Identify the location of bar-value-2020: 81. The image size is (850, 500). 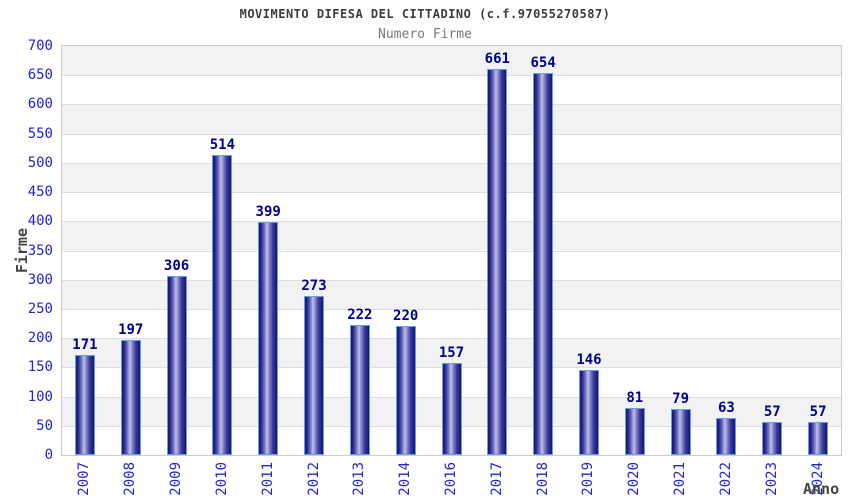
(635, 397).